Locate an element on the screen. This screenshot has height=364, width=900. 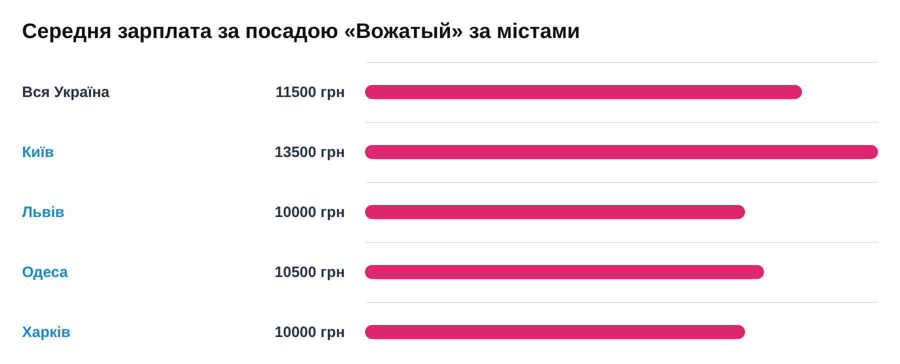
data-label: 10500 грн is located at coordinates (309, 272).